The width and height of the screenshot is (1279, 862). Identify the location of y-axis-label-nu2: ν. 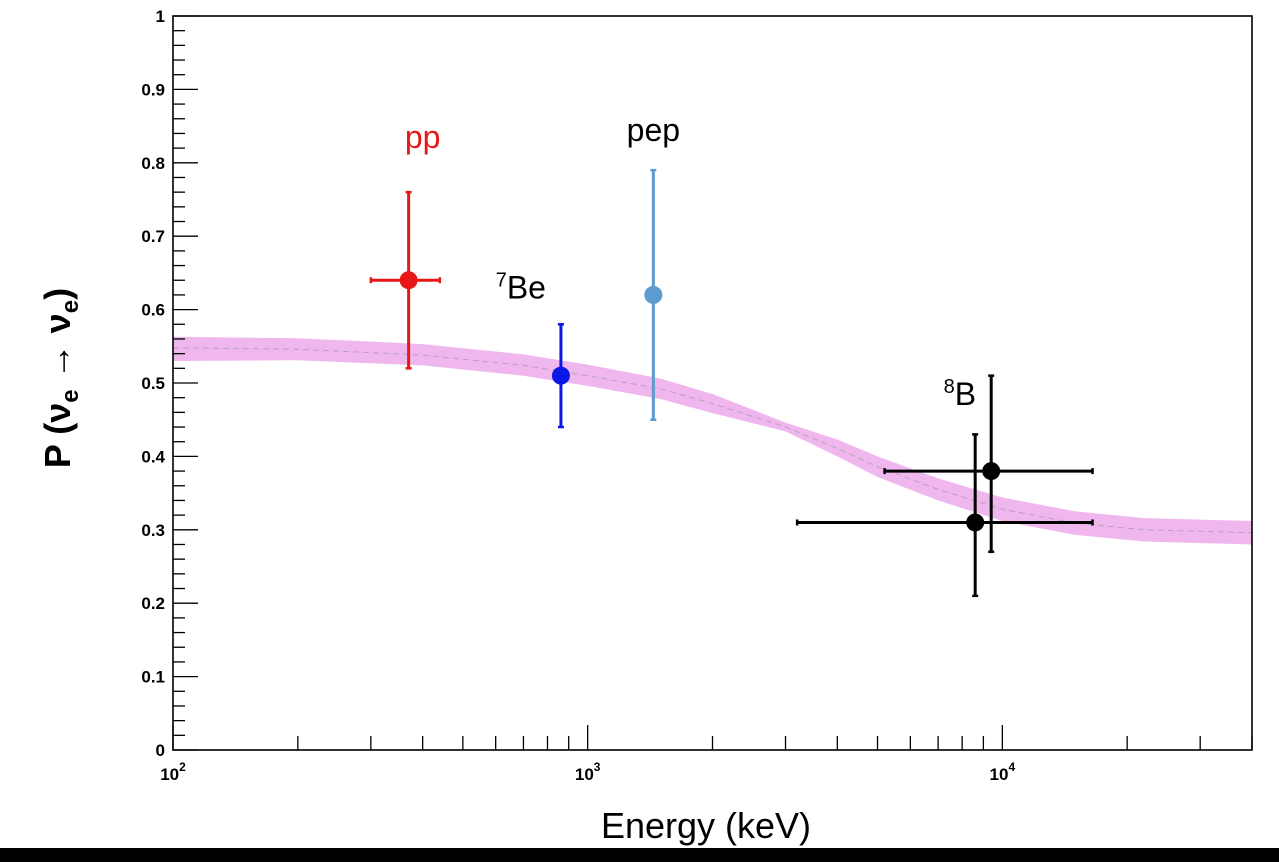
(57, 323).